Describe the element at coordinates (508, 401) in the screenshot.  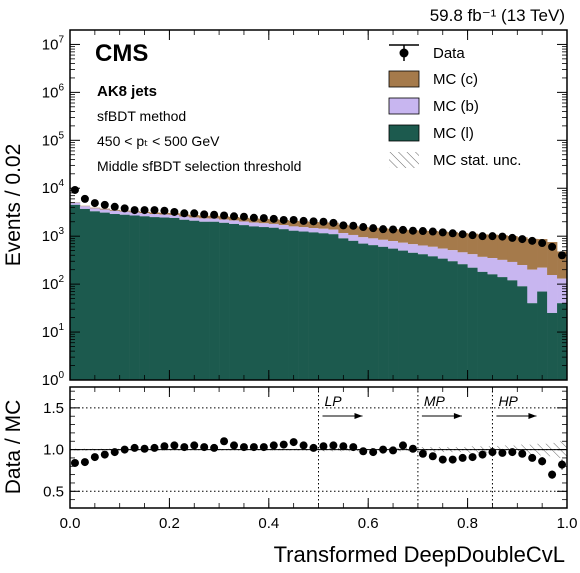
I see `region-label: HP` at that location.